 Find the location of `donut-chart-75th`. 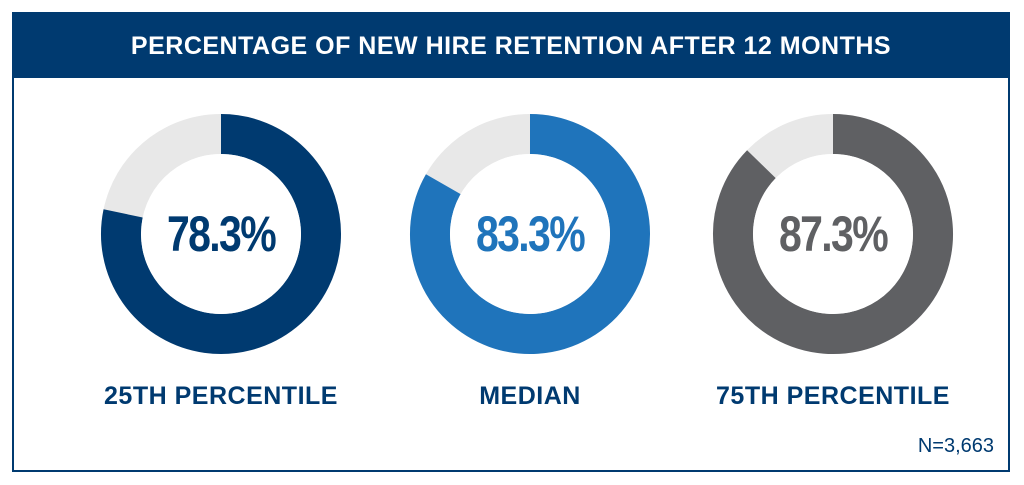

donut-chart-75th is located at coordinates (833, 234).